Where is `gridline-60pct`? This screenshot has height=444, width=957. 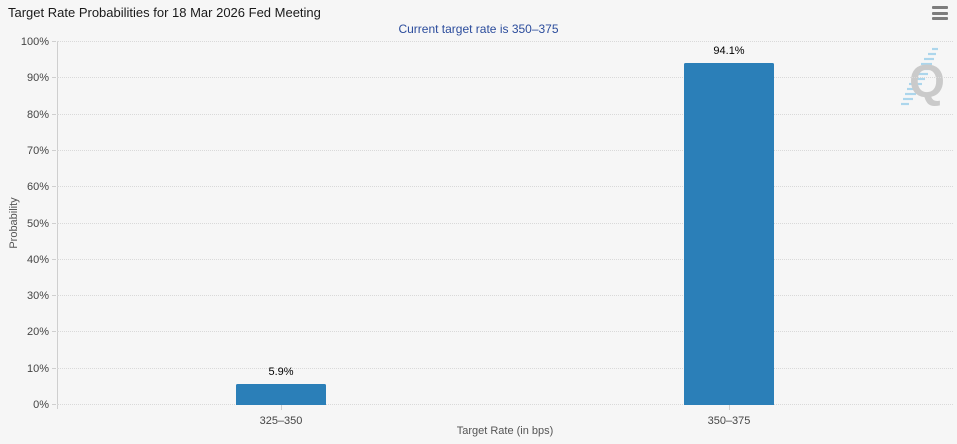
gridline-60pct is located at coordinates (505, 187).